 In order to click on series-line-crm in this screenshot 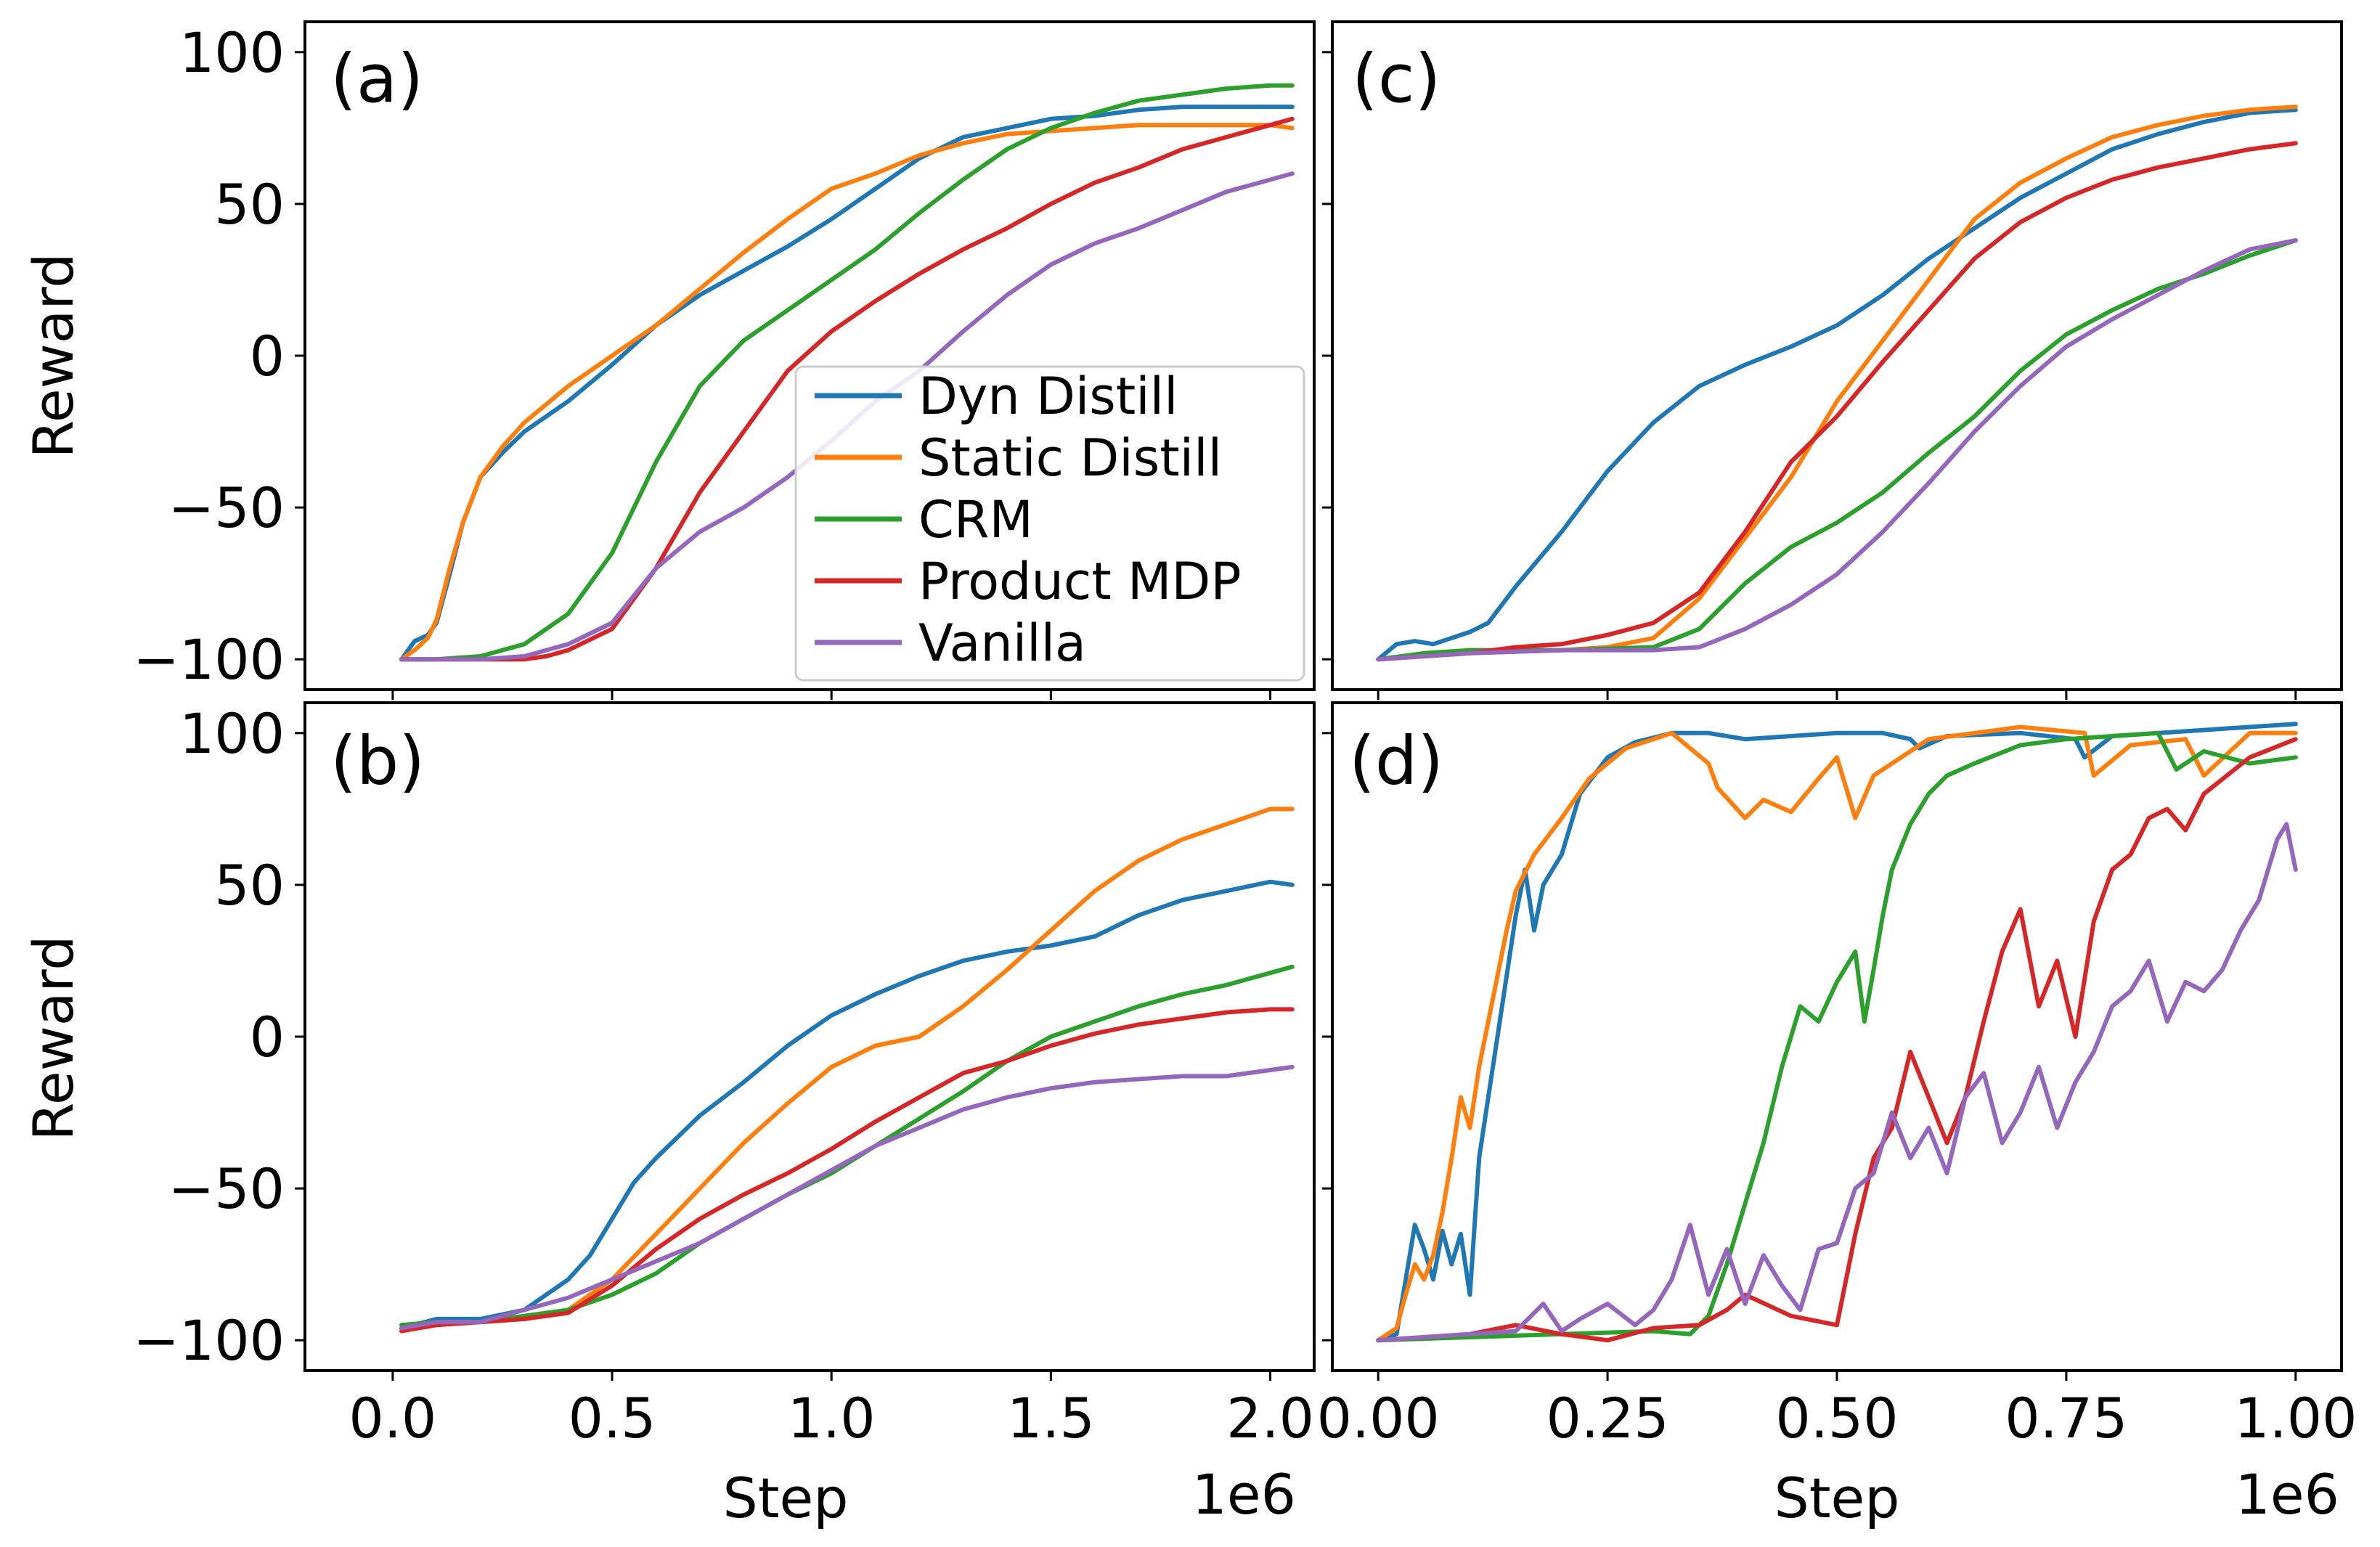, I will do `click(847, 372)`.